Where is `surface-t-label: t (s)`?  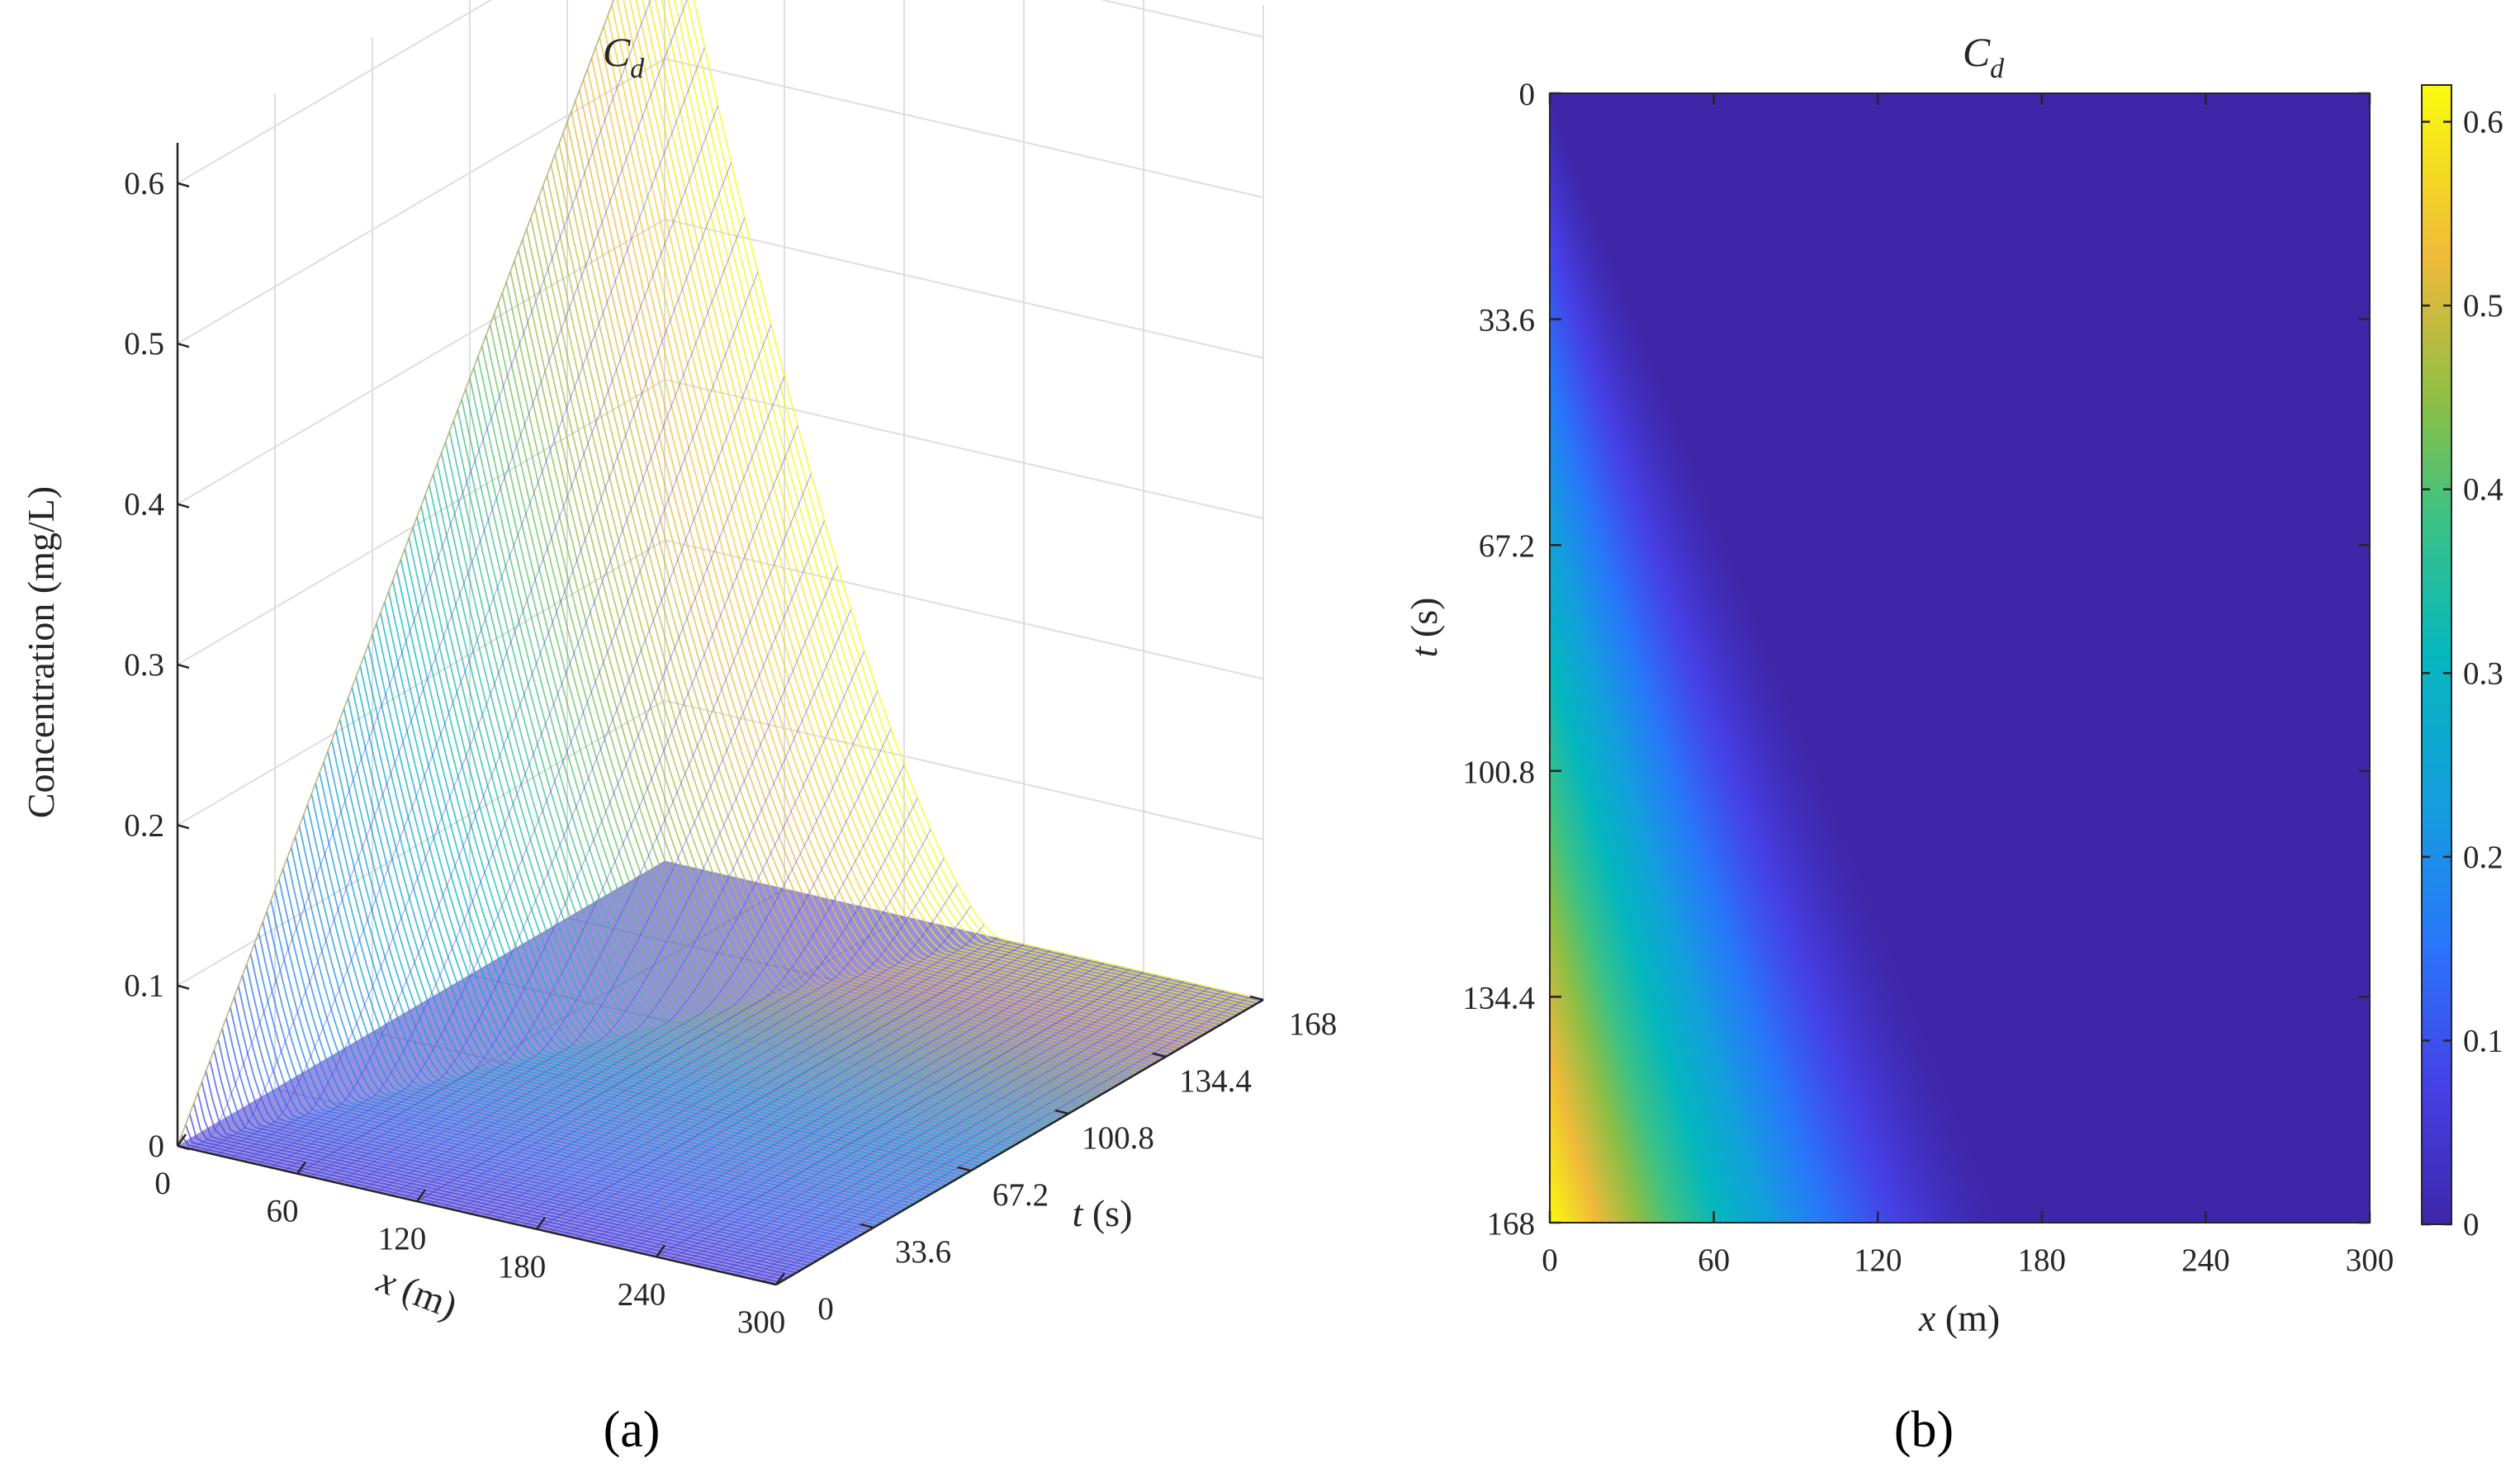
surface-t-label: t (s) is located at coordinates (1103, 1213).